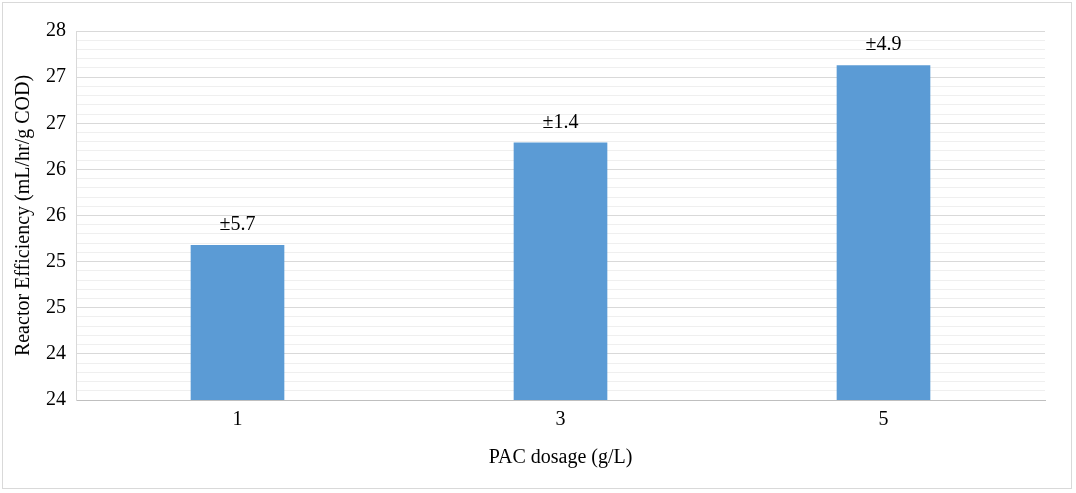 This screenshot has width=1076, height=493. Describe the element at coordinates (560, 120) in the screenshot. I see `annotation: ±1.4` at that location.